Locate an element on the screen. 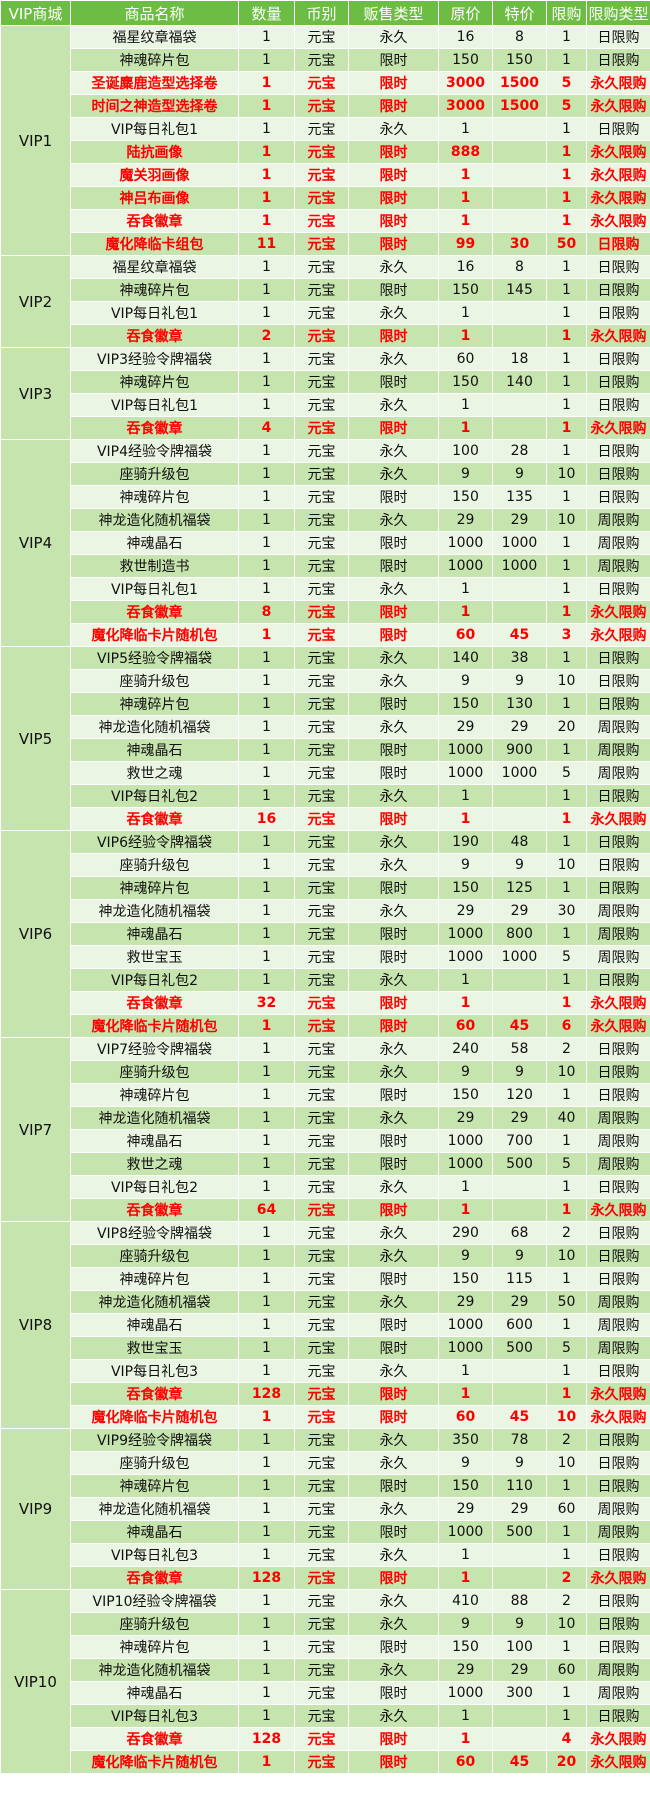 This screenshot has width=650, height=1813. limit-cell: 5 is located at coordinates (566, 106).